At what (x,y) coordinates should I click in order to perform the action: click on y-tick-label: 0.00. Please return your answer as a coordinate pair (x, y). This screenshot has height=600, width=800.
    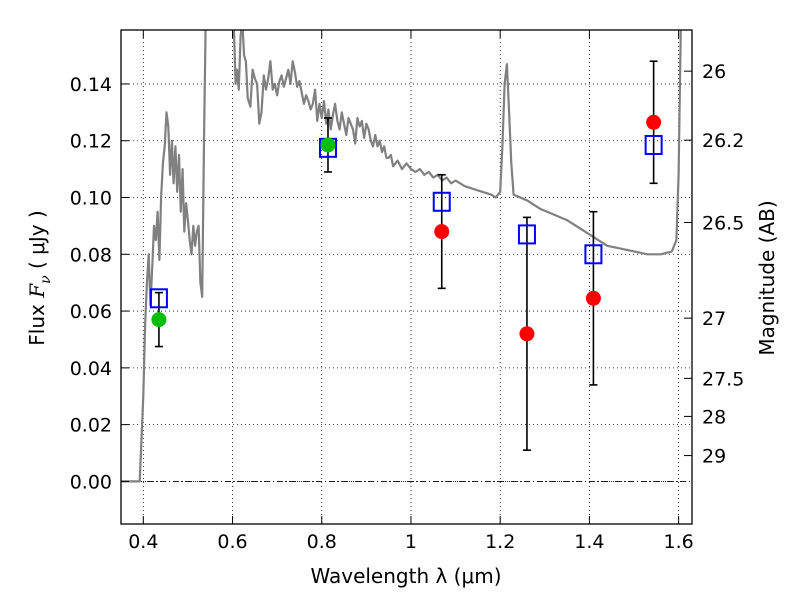
    Looking at the image, I should click on (91, 482).